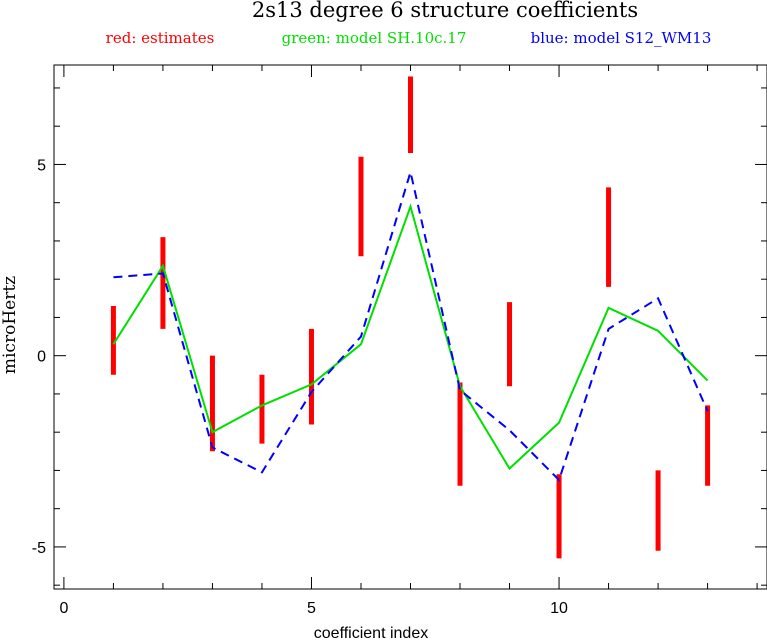 The height and width of the screenshot is (641, 767). What do you see at coordinates (311, 608) in the screenshot?
I see `x-tick-label: 5` at bounding box center [311, 608].